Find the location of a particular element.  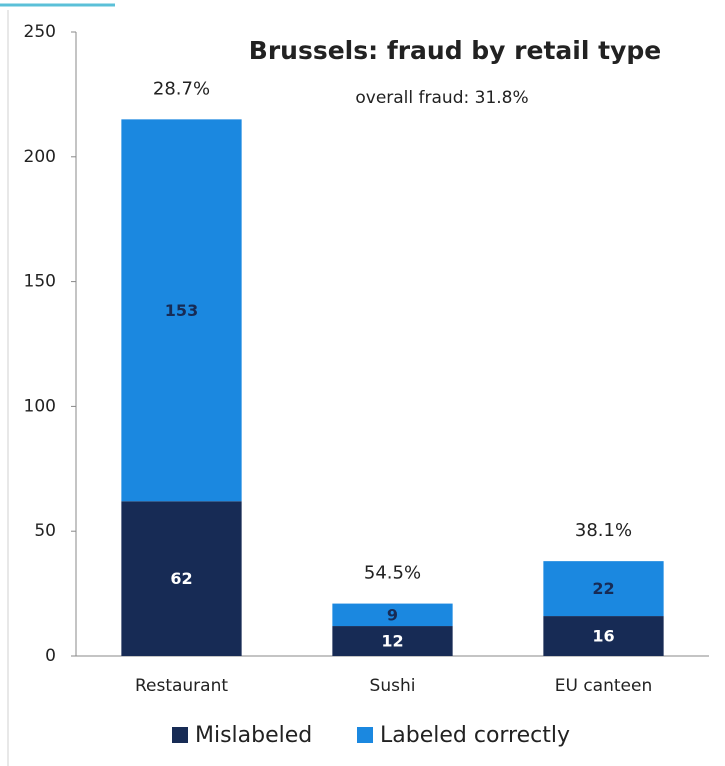

x-tick-label: EU canteen is located at coordinates (603, 686).